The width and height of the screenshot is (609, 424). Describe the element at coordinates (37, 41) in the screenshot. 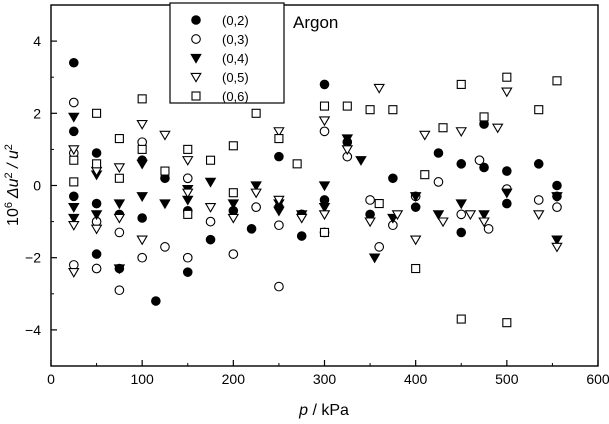

I see `y-tick-label: 4` at that location.